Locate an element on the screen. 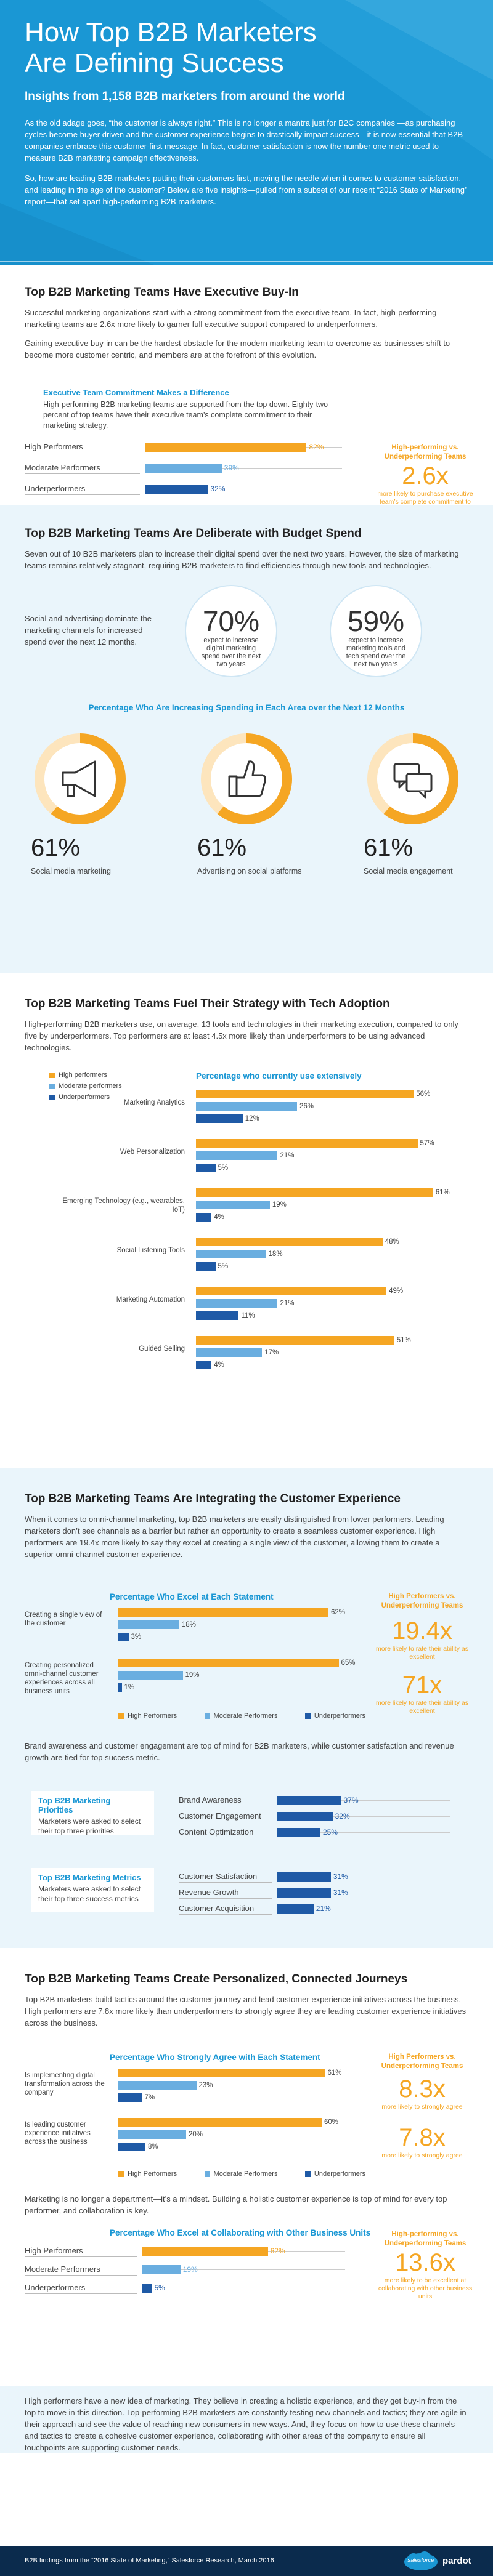 Image resolution: width=493 pixels, height=2576 pixels. salesforce-logo: salesforce is located at coordinates (421, 2561).